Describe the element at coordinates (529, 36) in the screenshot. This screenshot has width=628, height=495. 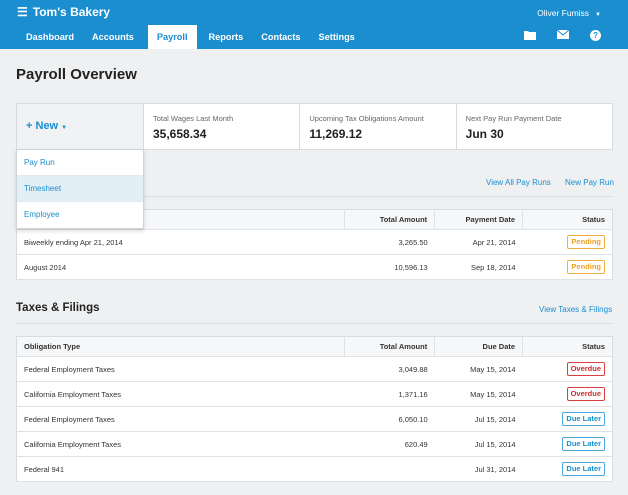
I see `folder-icon` at that location.